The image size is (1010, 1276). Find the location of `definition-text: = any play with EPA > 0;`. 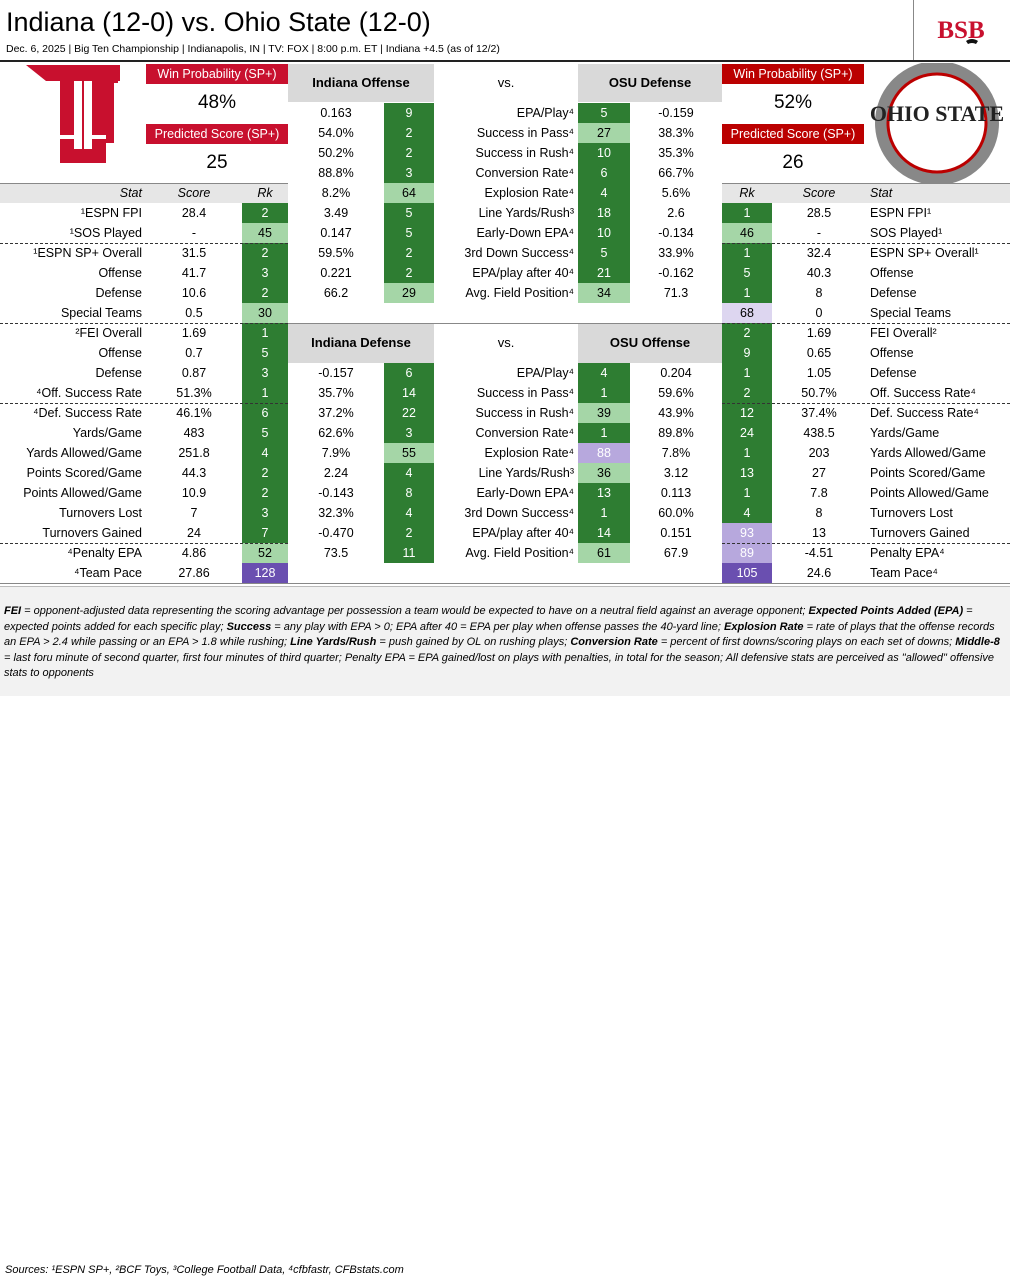

definition-text: = any play with EPA > 0; is located at coordinates (333, 626).